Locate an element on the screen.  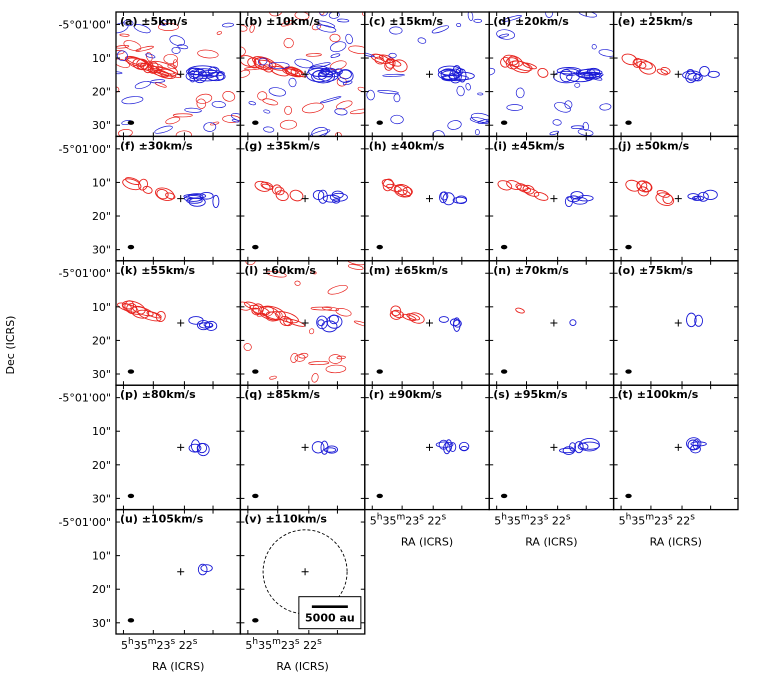
panel-c: (c) ±15km/s is located at coordinates (427, 74).